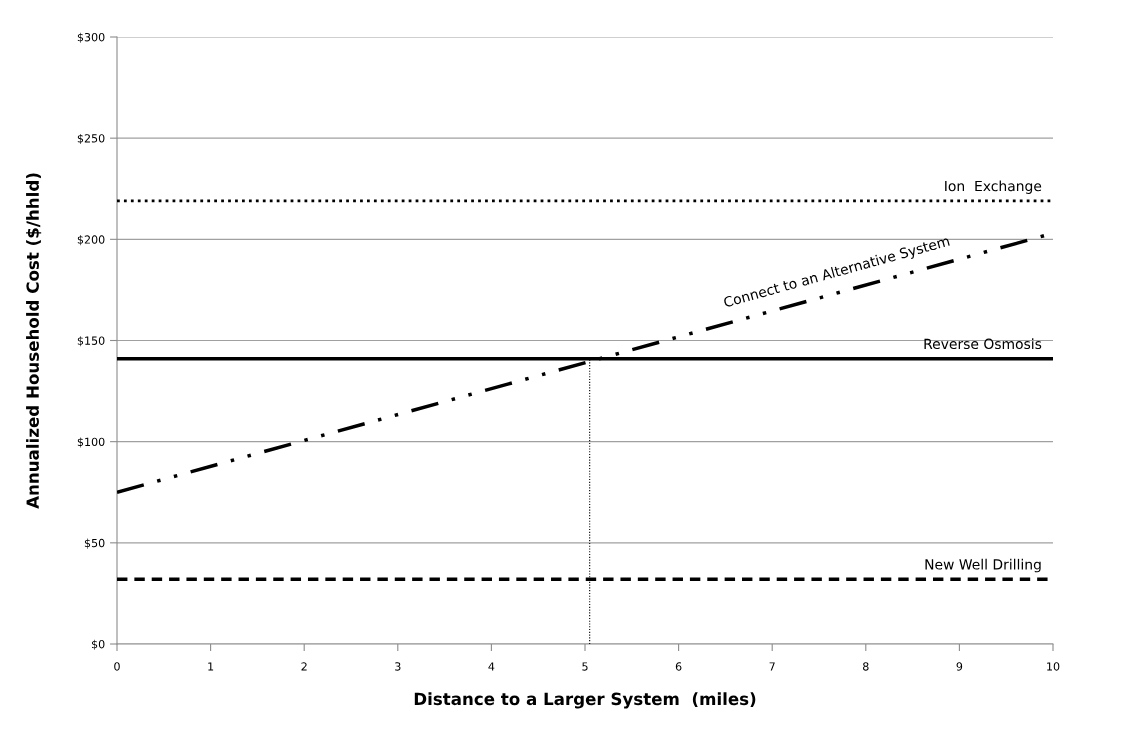 Image resolution: width=1123 pixels, height=740 pixels. Describe the element at coordinates (34, 341) in the screenshot. I see `y-axis-title: Annualized Household Cost ($/hhld)` at that location.